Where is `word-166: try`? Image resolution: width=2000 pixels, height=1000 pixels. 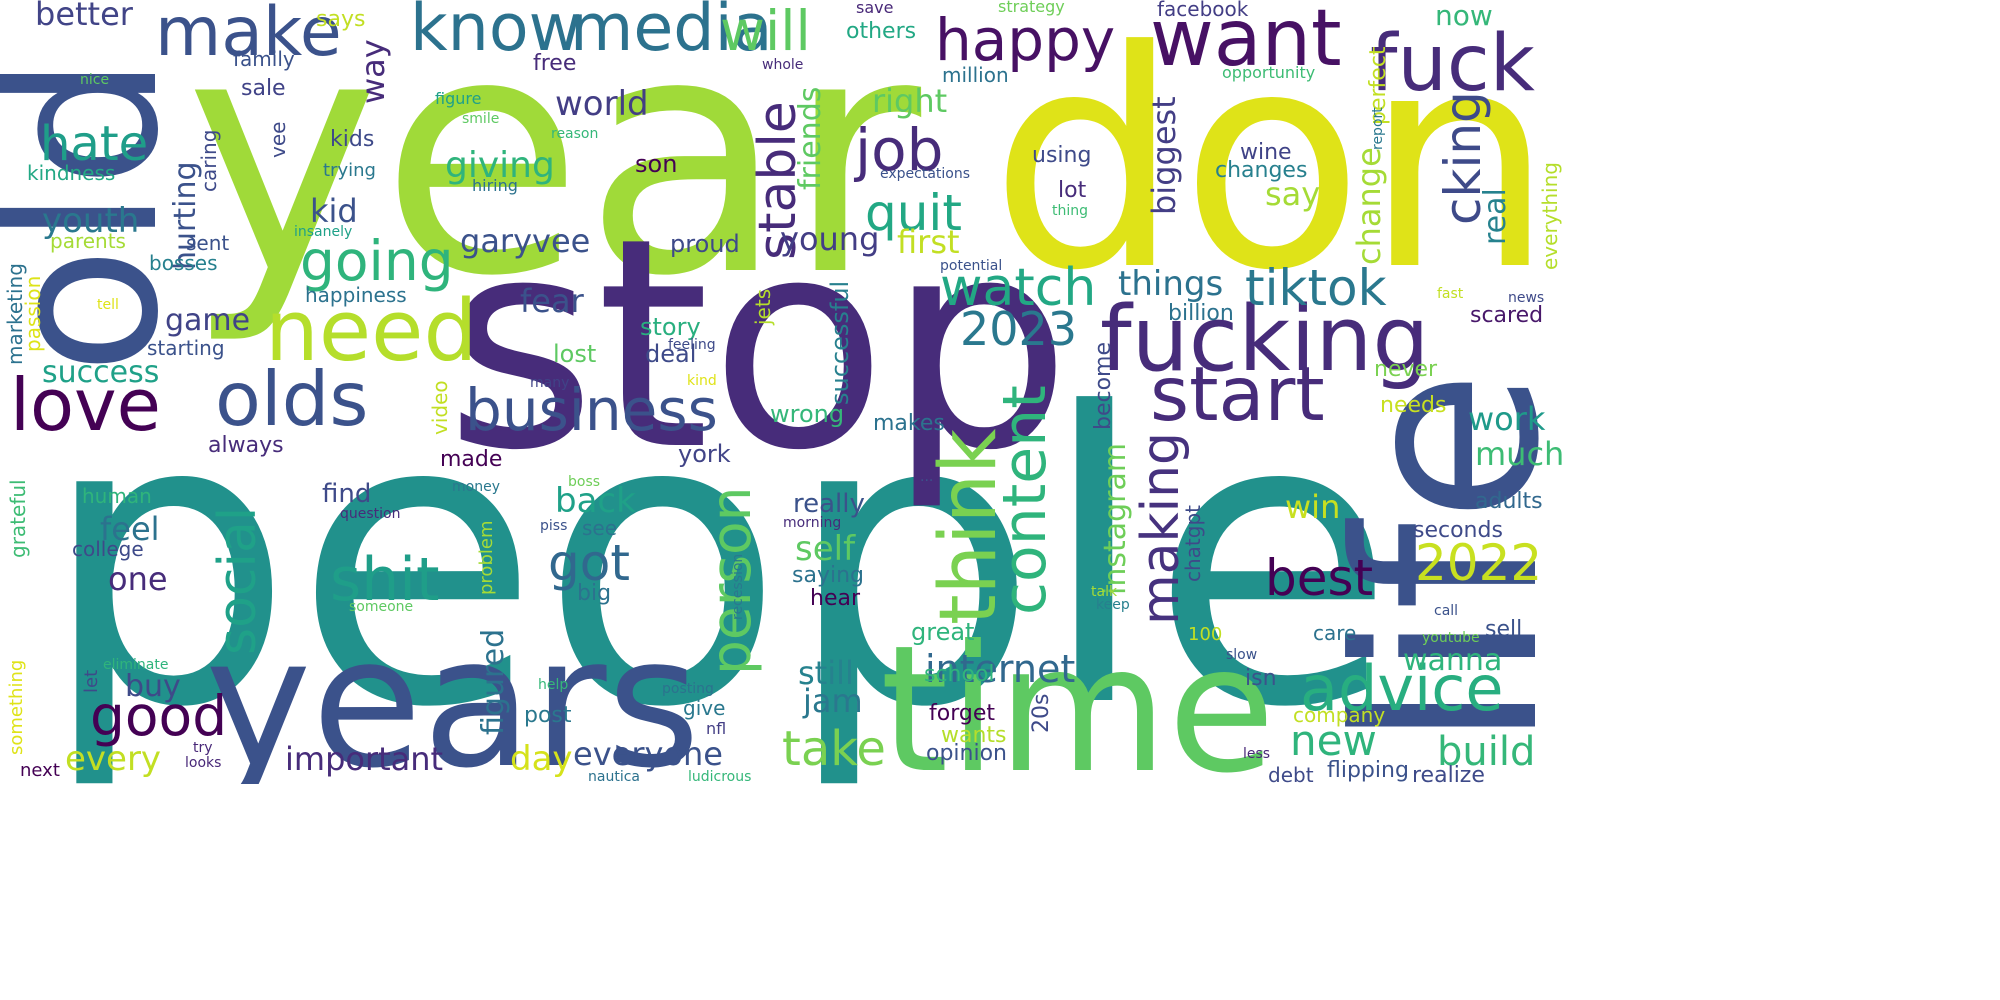 word-166: try is located at coordinates (203, 748).